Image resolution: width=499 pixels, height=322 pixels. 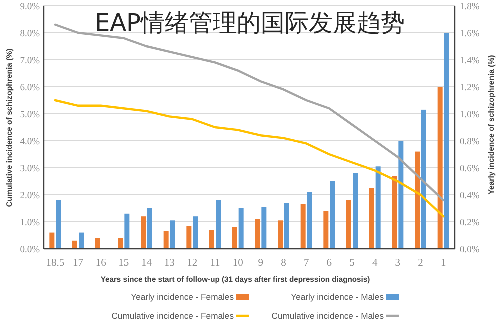 I want to click on legend-label: Cumulative incidence - Males, so click(x=328, y=316).